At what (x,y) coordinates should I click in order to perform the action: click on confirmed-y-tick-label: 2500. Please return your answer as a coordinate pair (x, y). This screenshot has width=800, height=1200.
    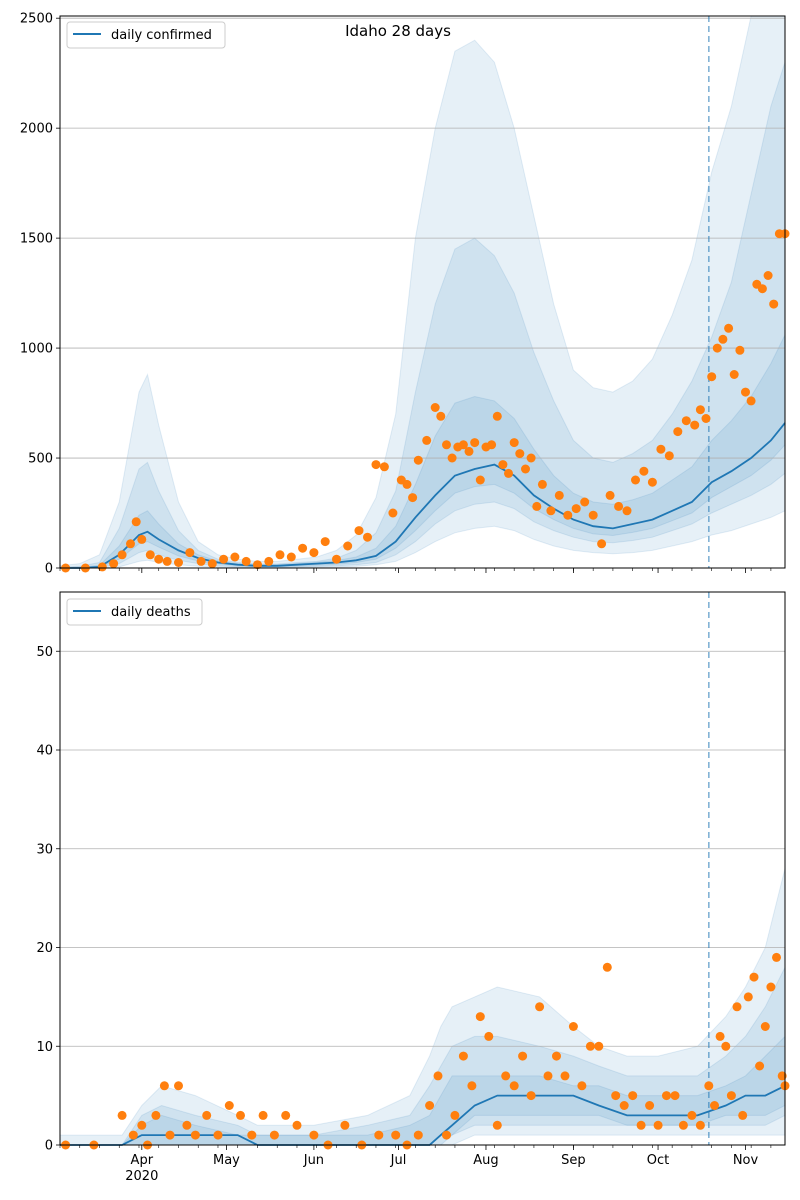
    Looking at the image, I should click on (36, 19).